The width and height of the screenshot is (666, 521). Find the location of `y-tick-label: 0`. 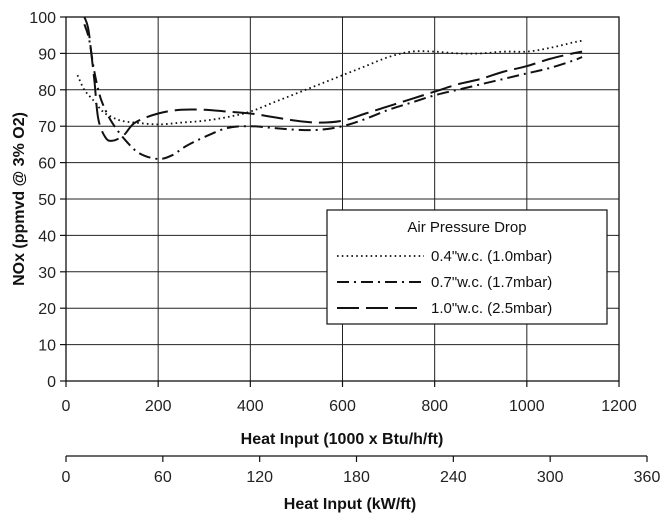

y-tick-label: 0 is located at coordinates (51, 382).